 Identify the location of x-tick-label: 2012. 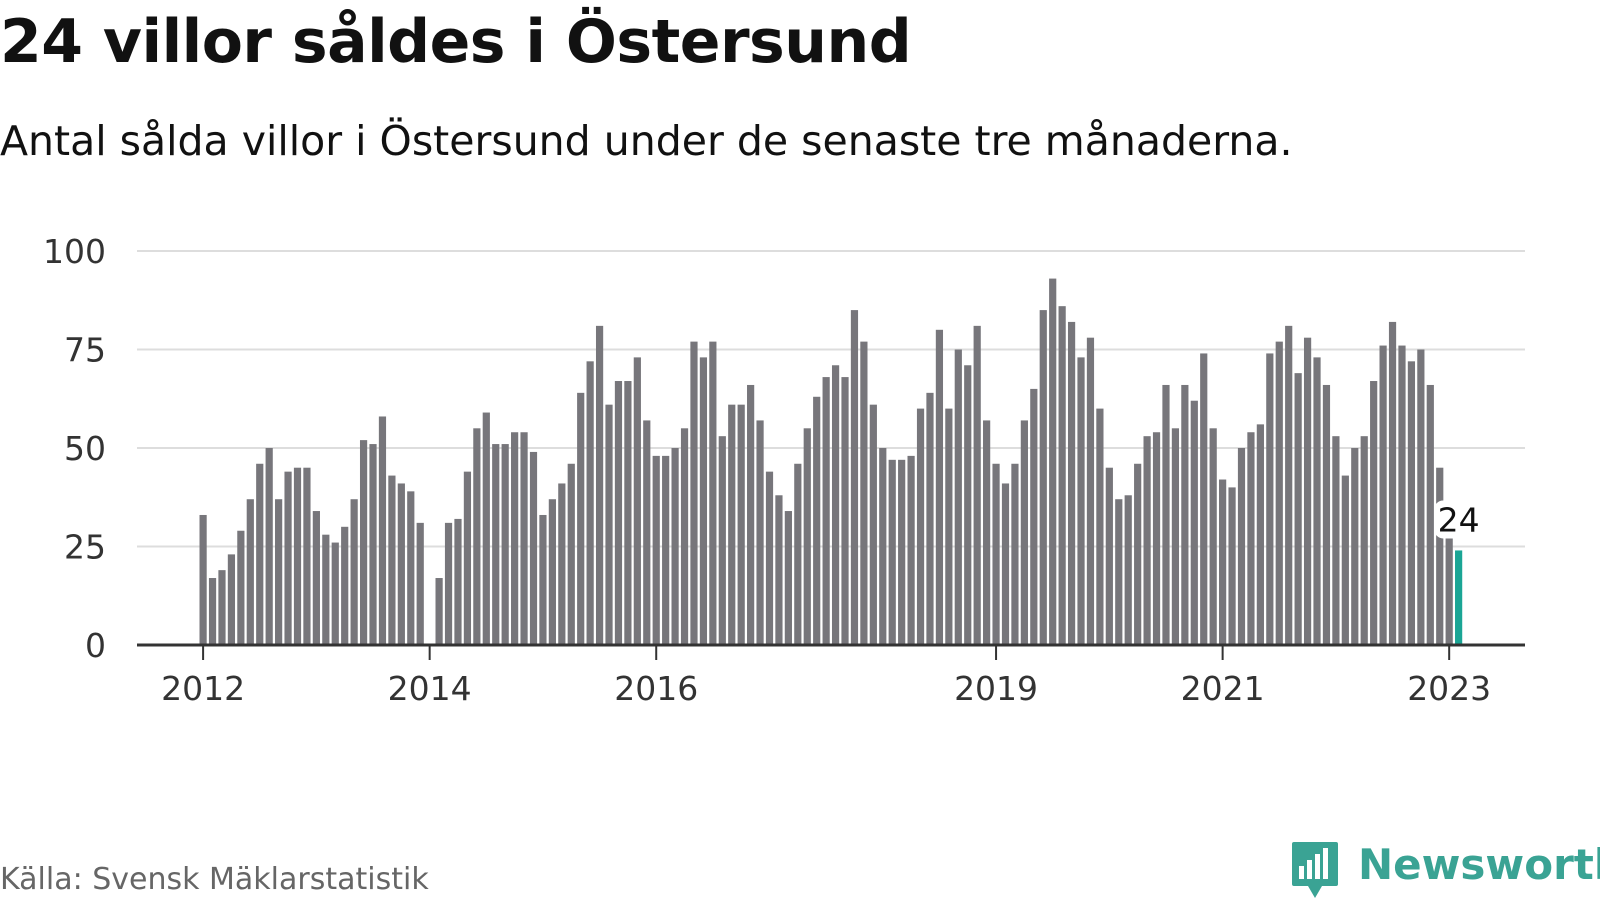
(203, 688).